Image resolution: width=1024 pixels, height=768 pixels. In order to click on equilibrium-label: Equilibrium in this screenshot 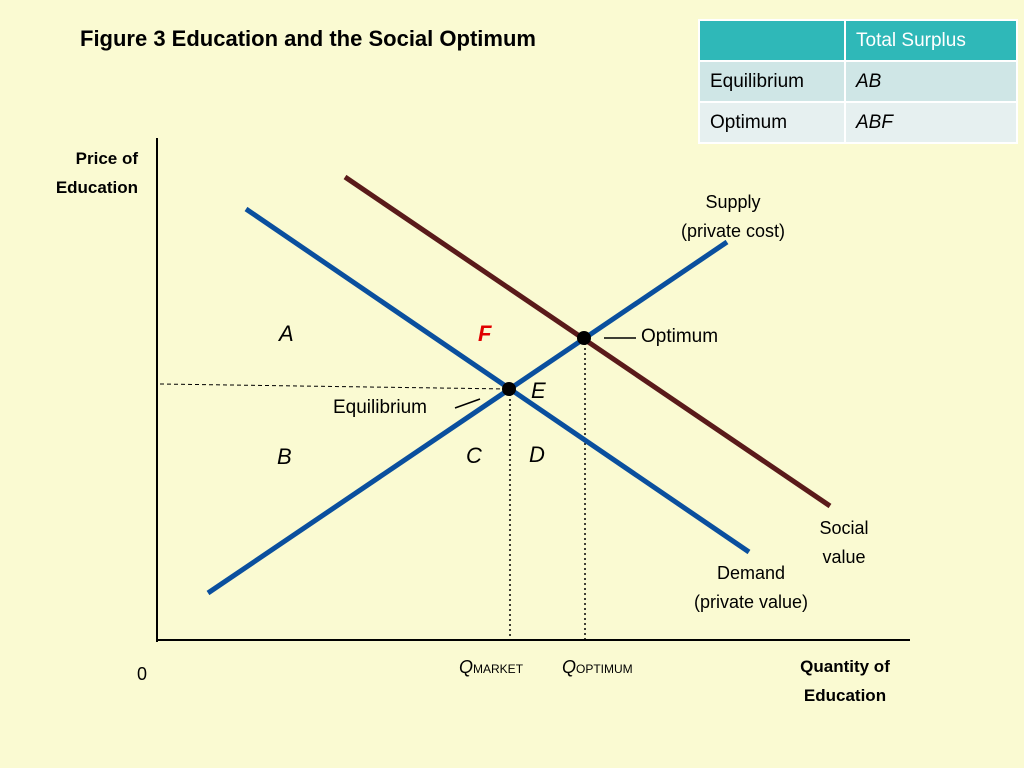, I will do `click(380, 407)`.